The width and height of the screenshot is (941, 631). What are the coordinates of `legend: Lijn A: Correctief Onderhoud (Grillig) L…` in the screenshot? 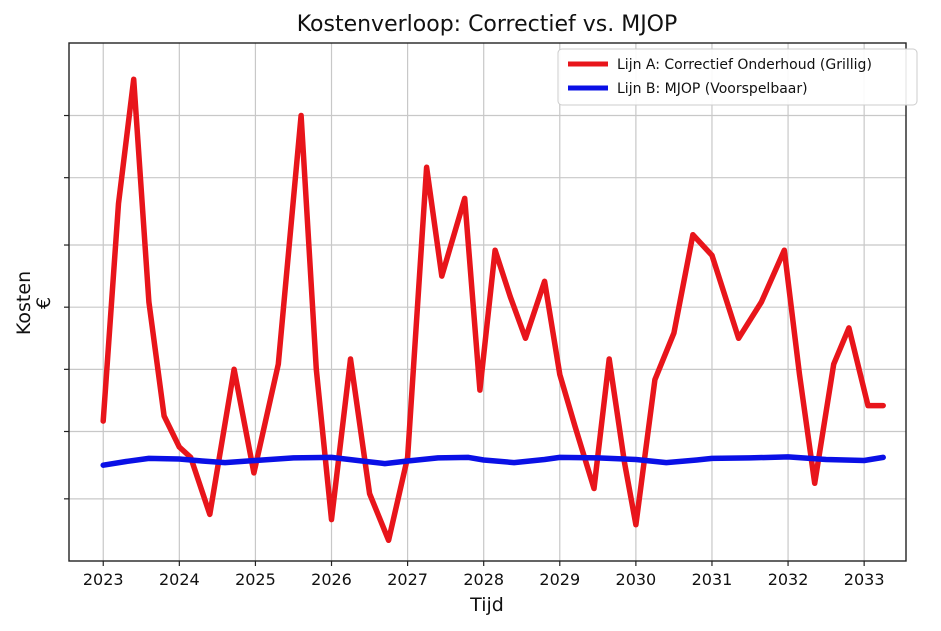 It's located at (737, 77).